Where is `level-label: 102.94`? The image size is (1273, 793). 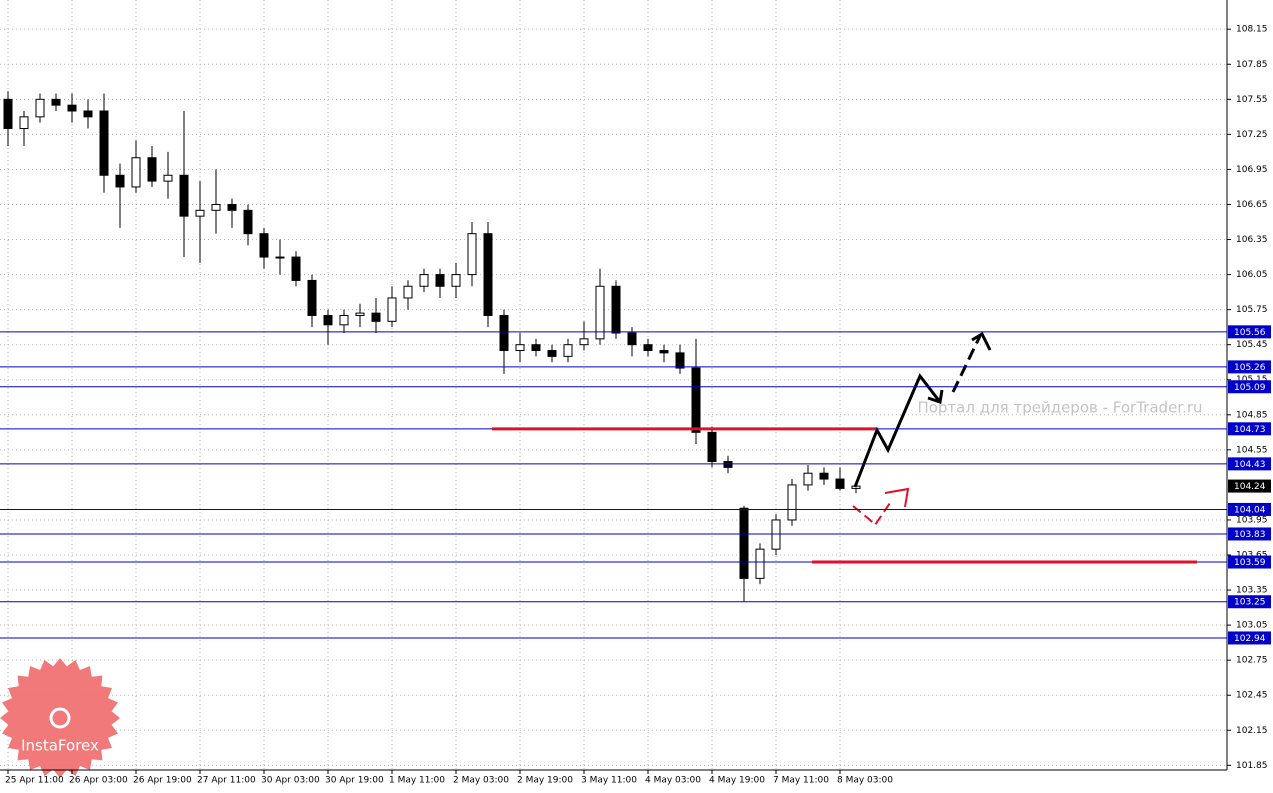 level-label: 102.94 is located at coordinates (1250, 639).